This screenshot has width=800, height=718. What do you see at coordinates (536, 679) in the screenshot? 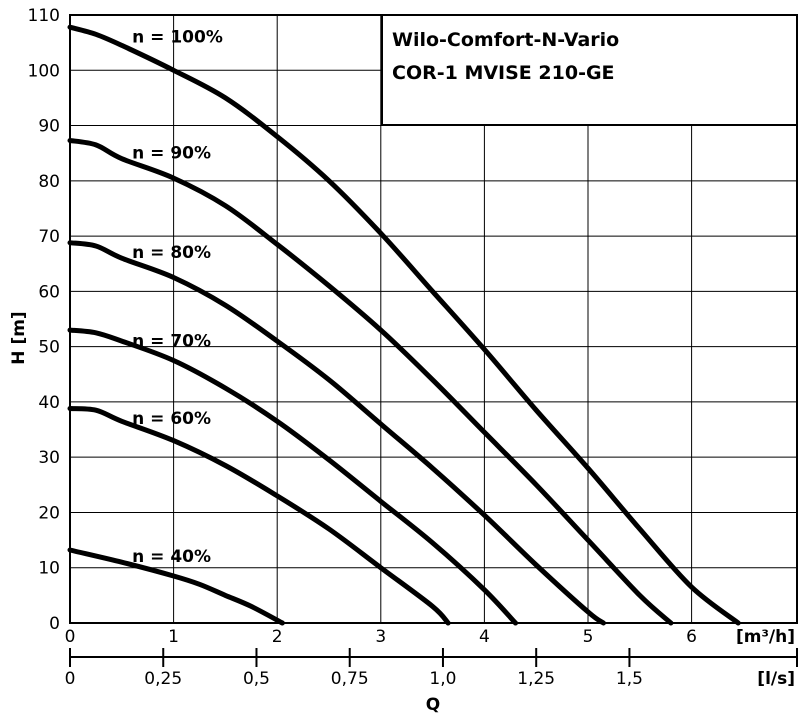
I see `x2-tick-label: 1,25` at bounding box center [536, 679].